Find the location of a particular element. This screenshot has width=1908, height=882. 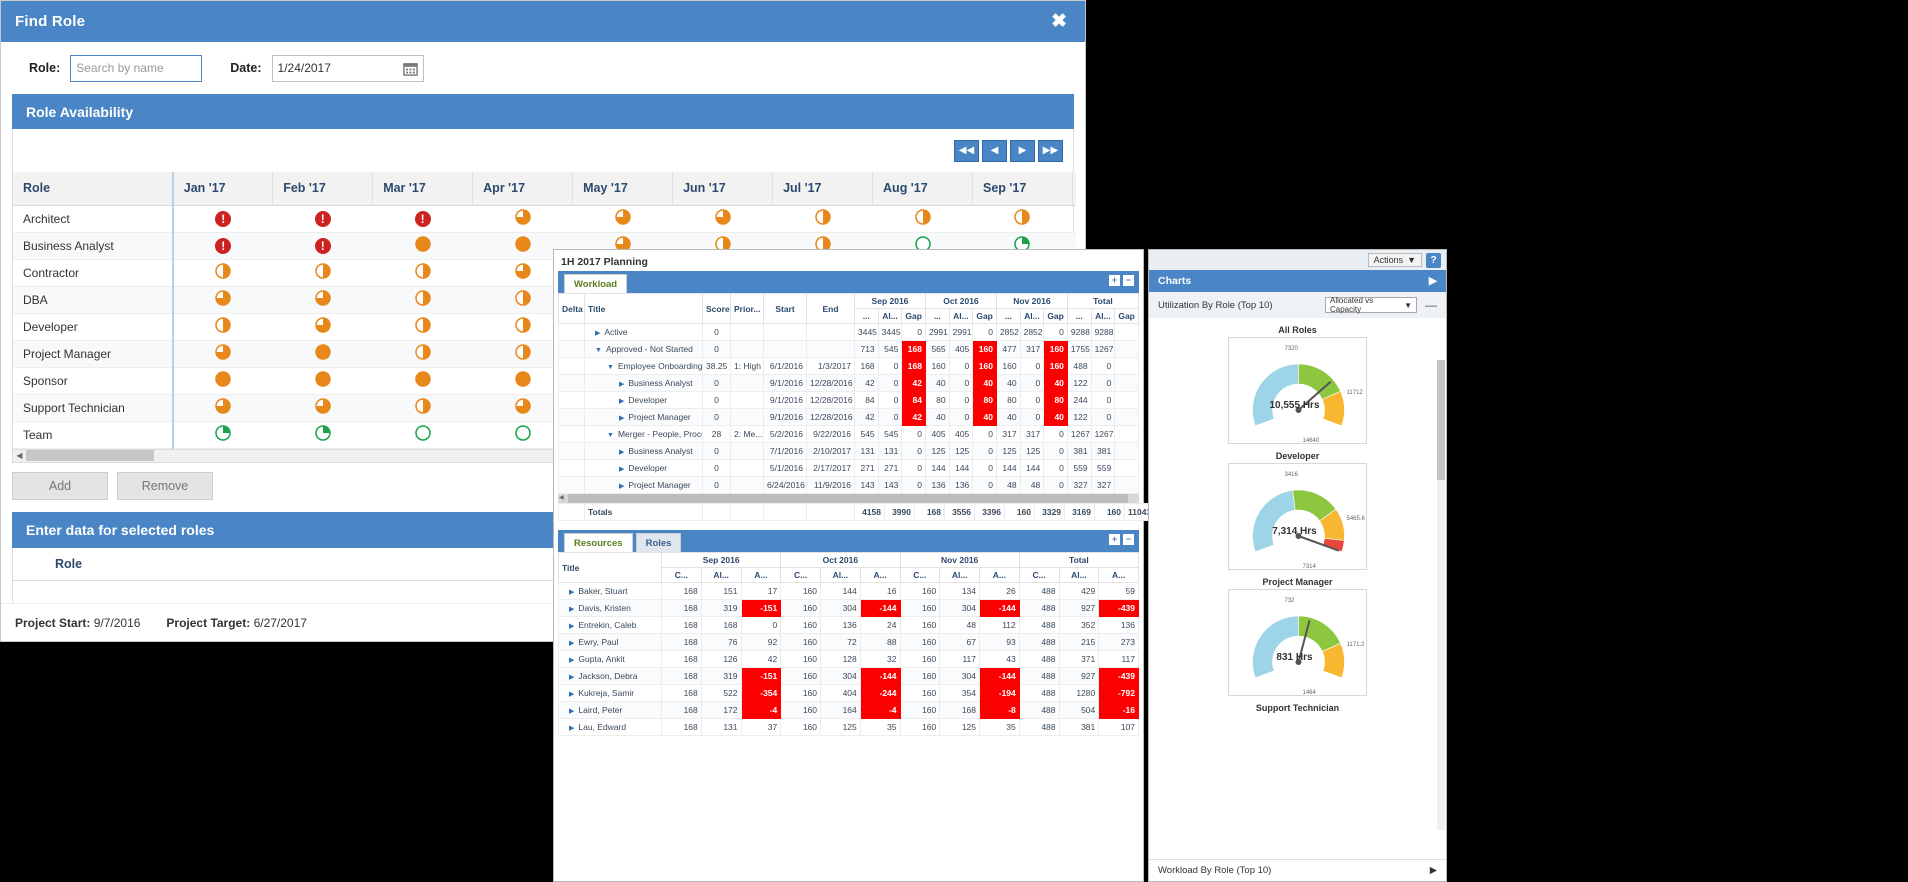

close-icon: ✖ is located at coordinates (1059, 21).